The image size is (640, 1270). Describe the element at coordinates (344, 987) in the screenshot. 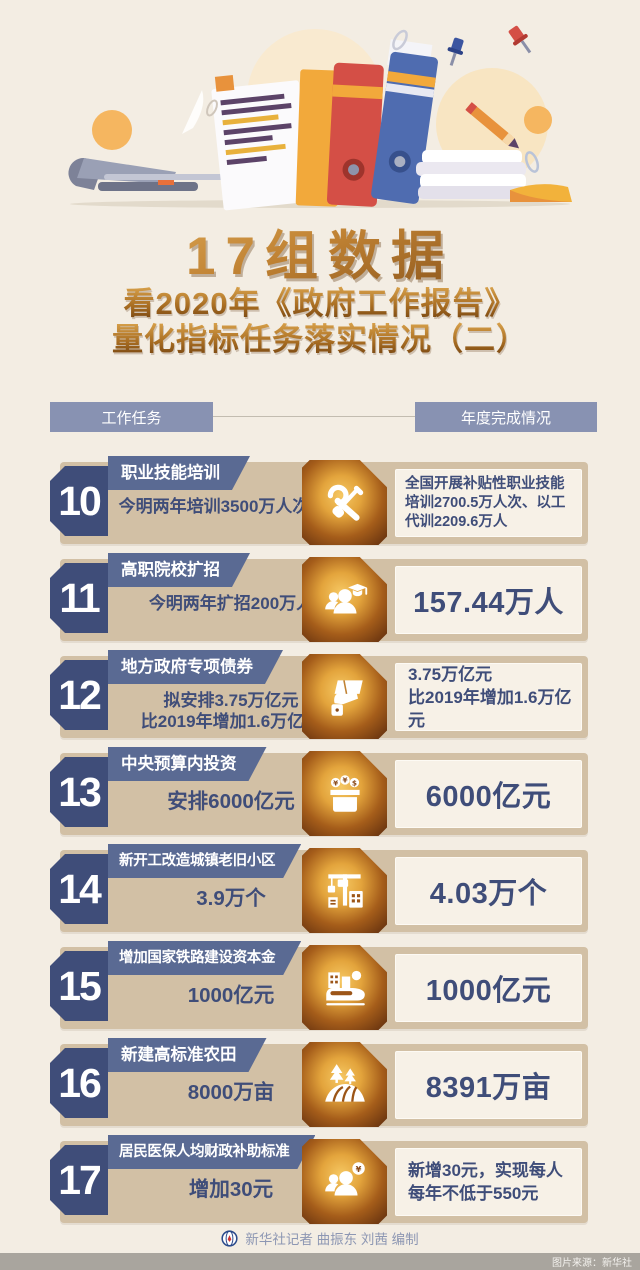

I see `train-icon` at that location.